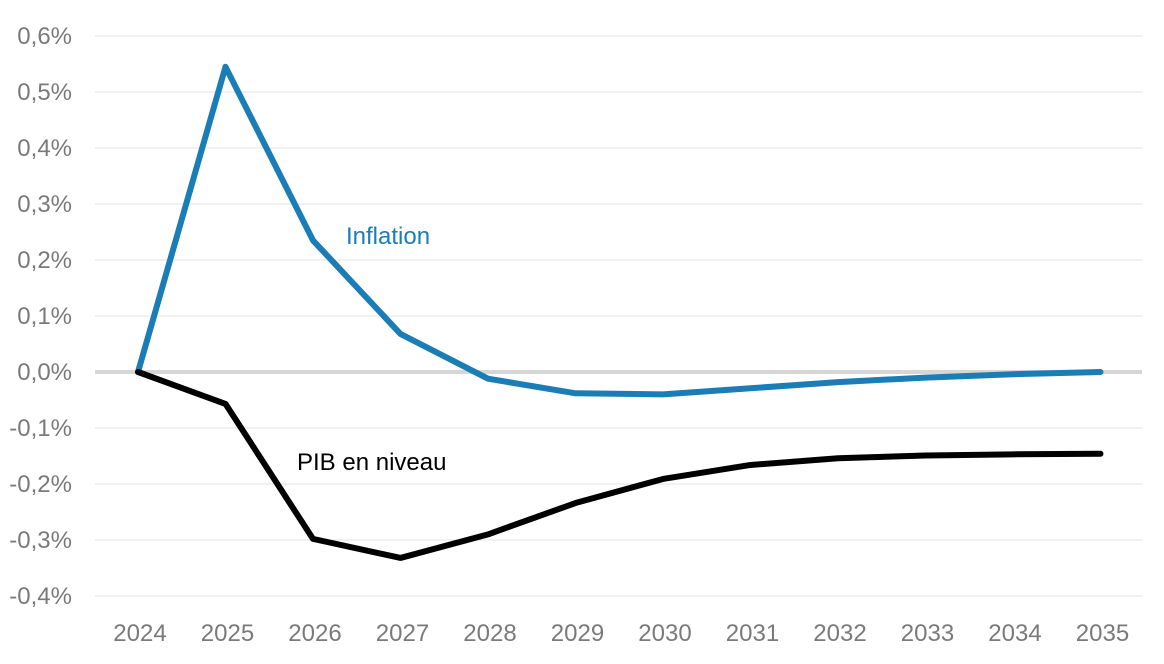  What do you see at coordinates (927, 633) in the screenshot?
I see `x-tick-label: 2033` at bounding box center [927, 633].